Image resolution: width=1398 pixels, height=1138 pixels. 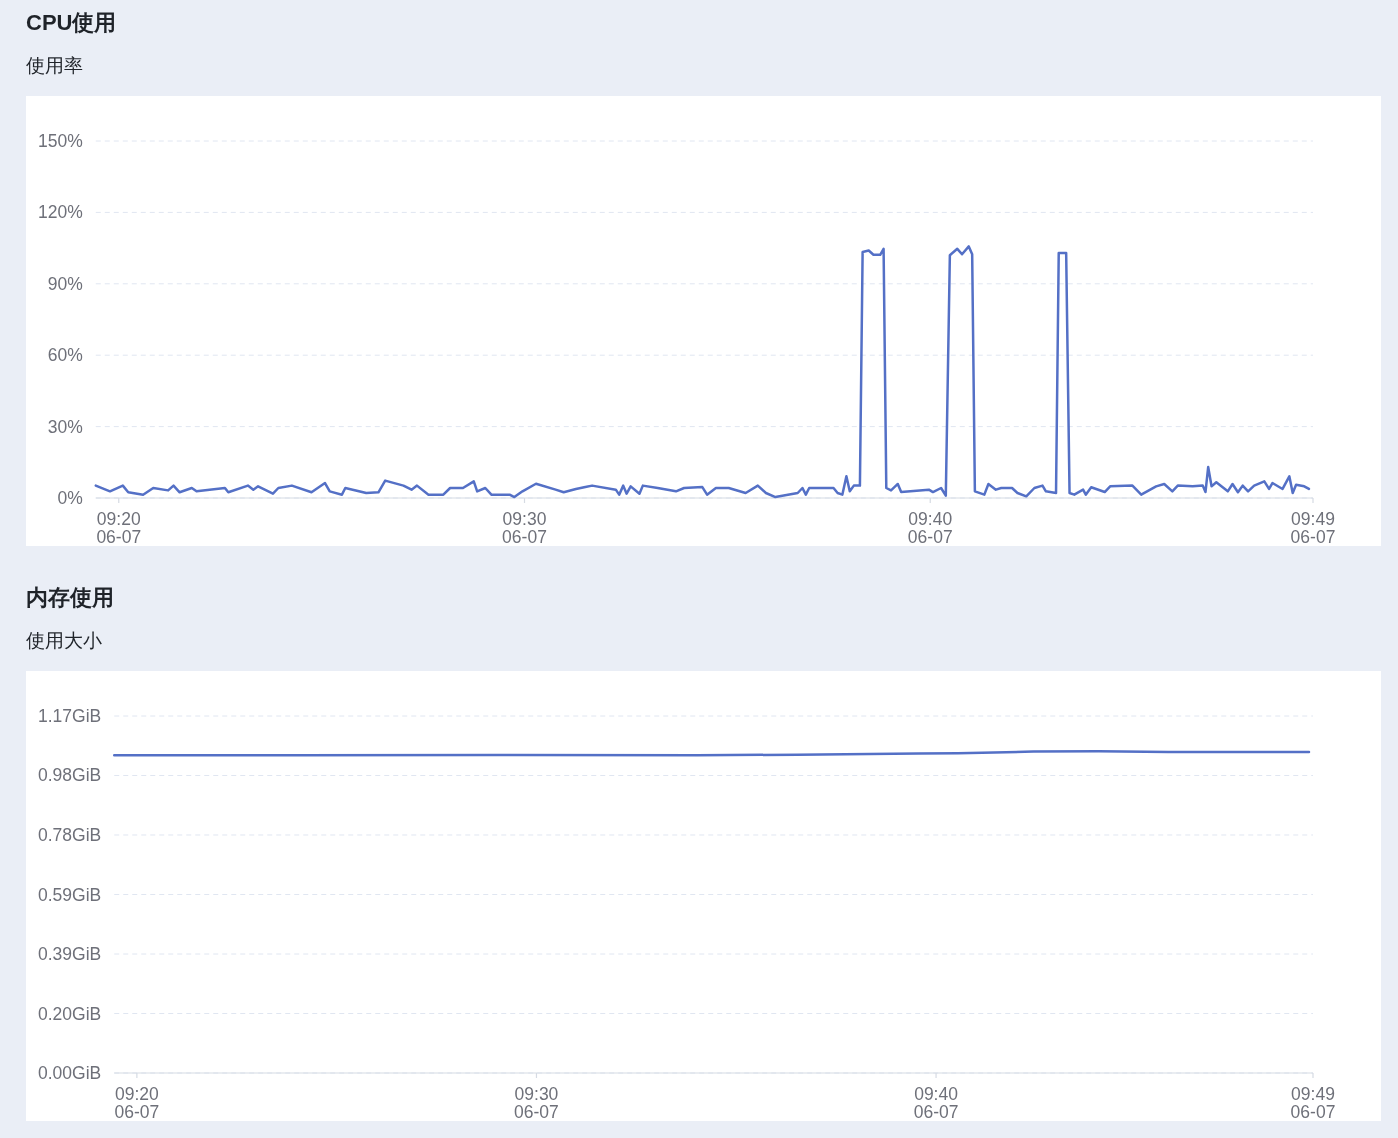 What do you see at coordinates (70, 498) in the screenshot?
I see `y-tick-label: 0%` at bounding box center [70, 498].